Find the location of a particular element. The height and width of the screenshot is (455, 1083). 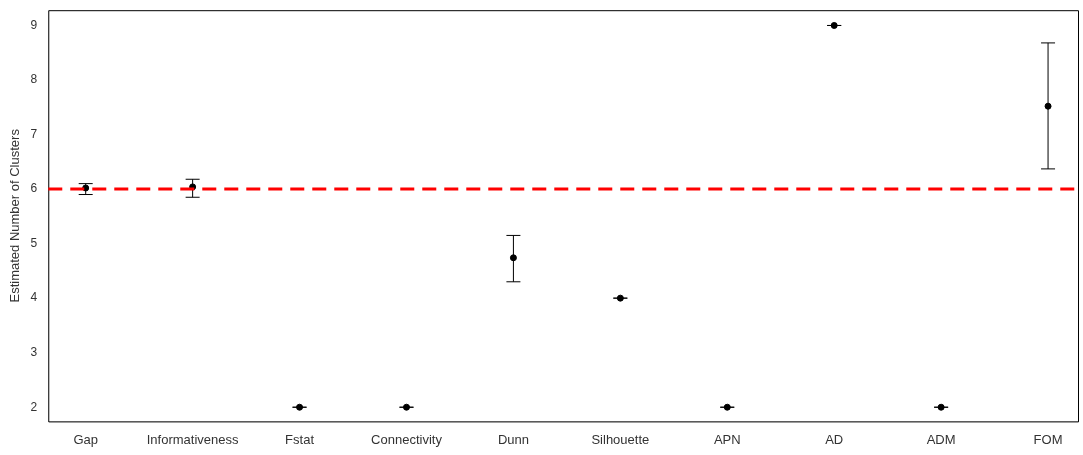

x-tick-label: AD is located at coordinates (834, 439).